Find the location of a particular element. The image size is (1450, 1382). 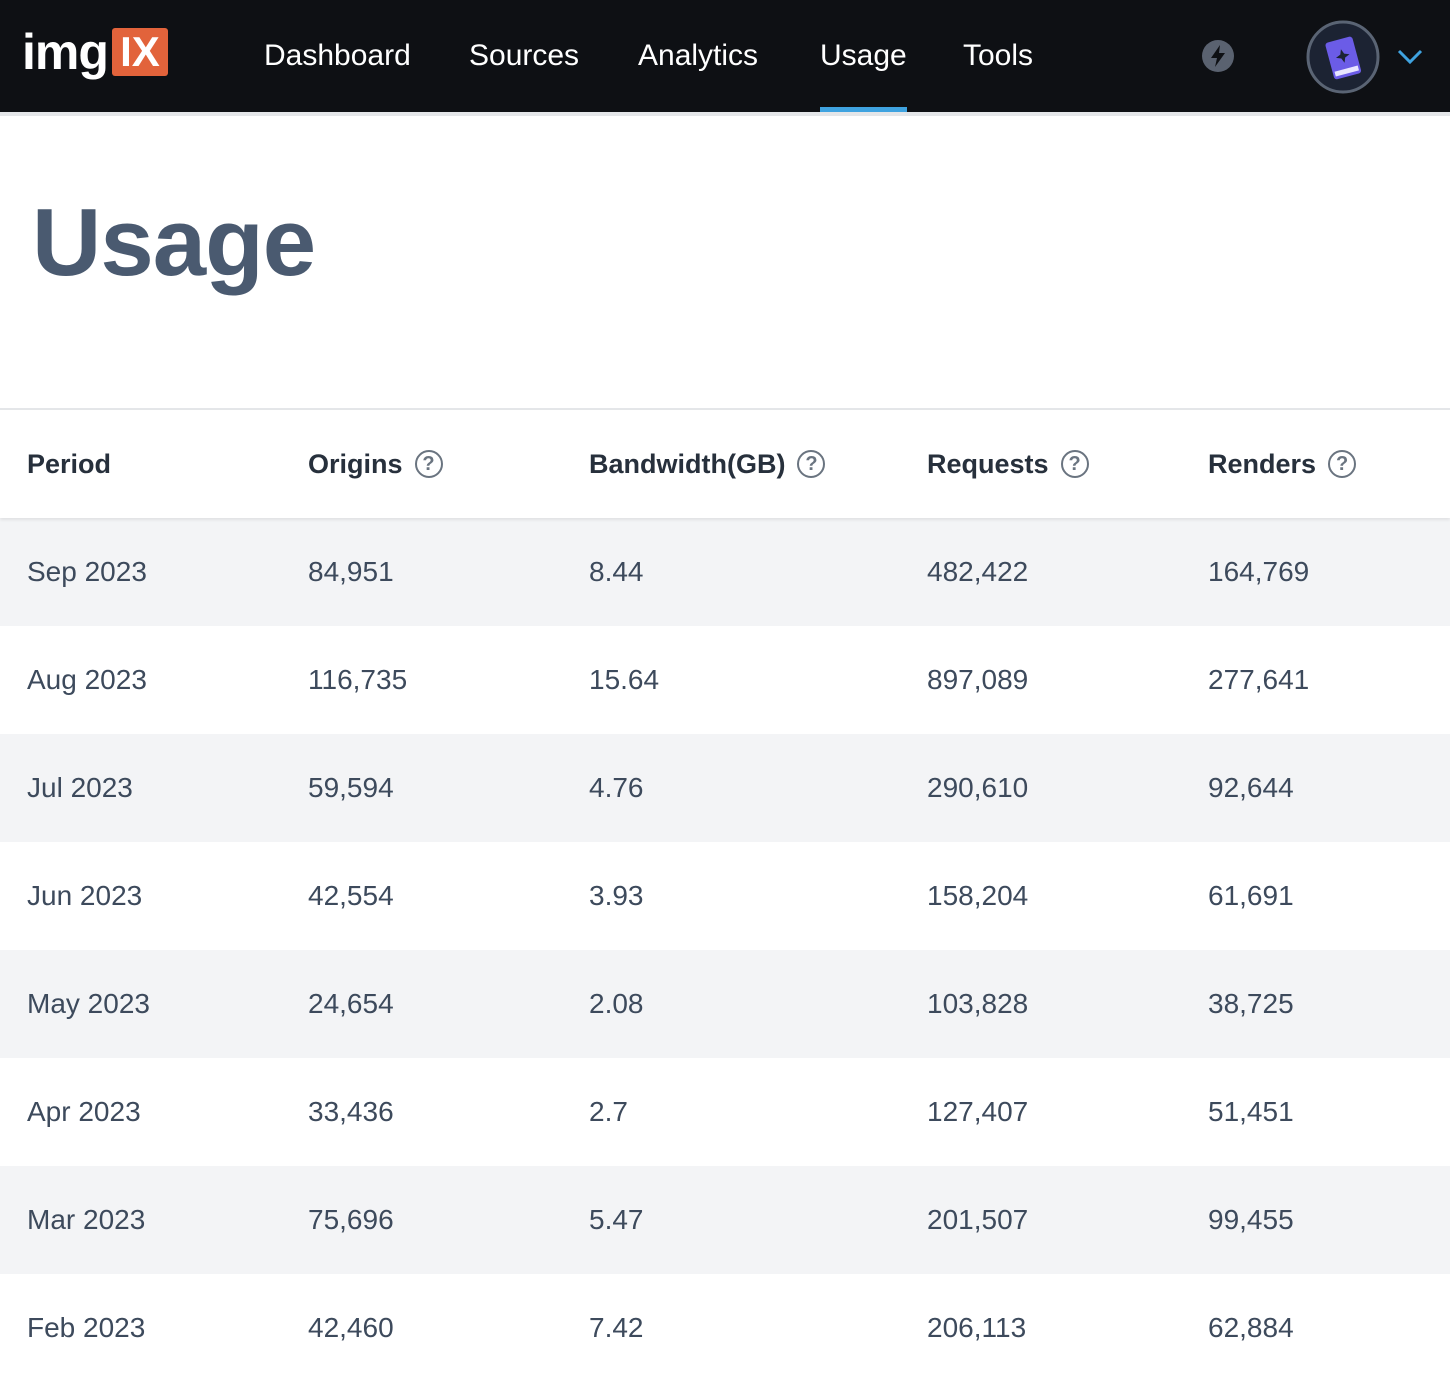

nav-link: Analytics is located at coordinates (698, 55).